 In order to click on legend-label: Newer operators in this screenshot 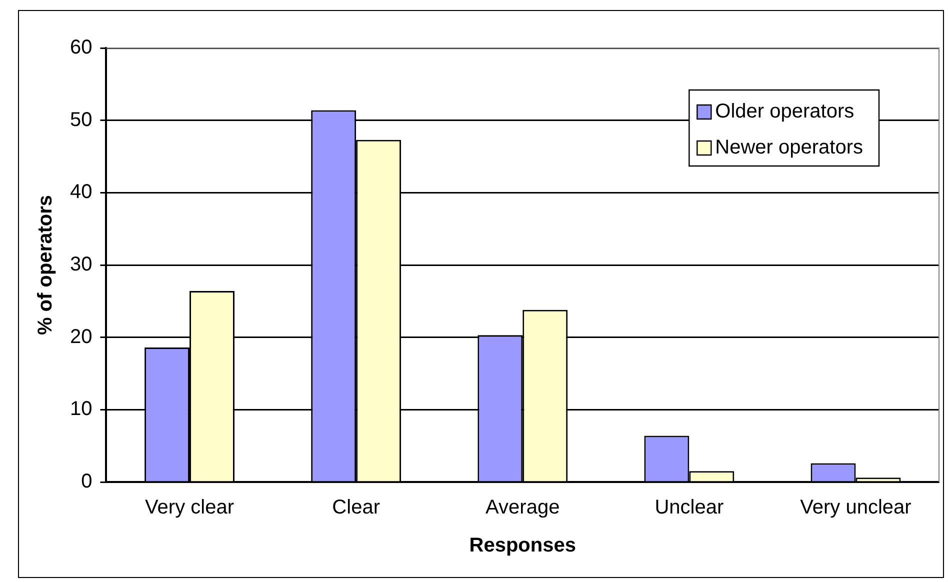, I will do `click(789, 147)`.